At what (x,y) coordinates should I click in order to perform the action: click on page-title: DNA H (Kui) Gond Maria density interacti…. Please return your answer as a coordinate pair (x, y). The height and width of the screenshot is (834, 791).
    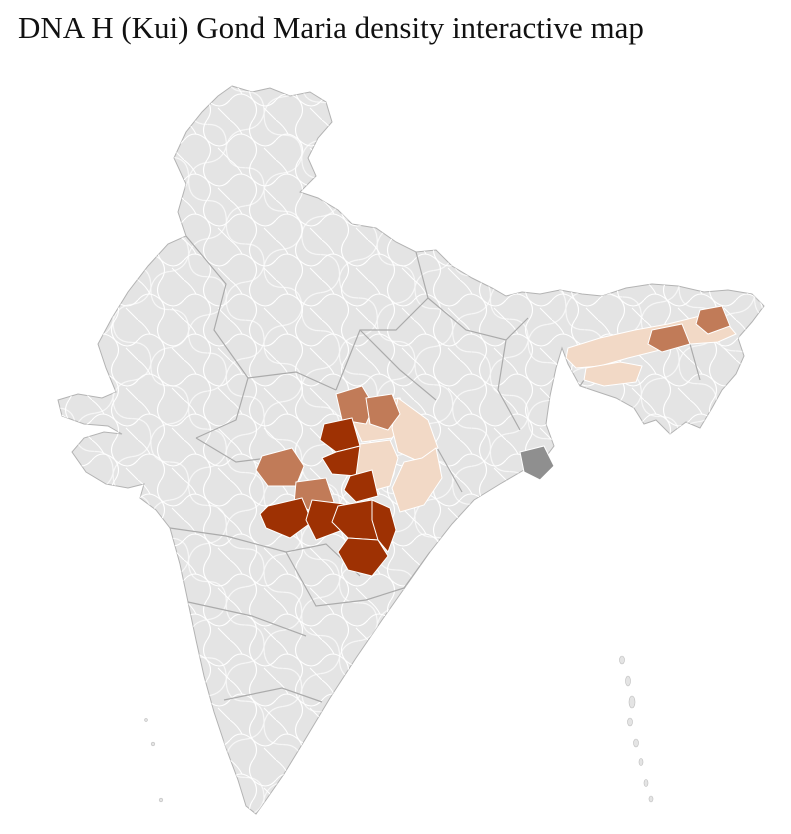
    Looking at the image, I should click on (331, 27).